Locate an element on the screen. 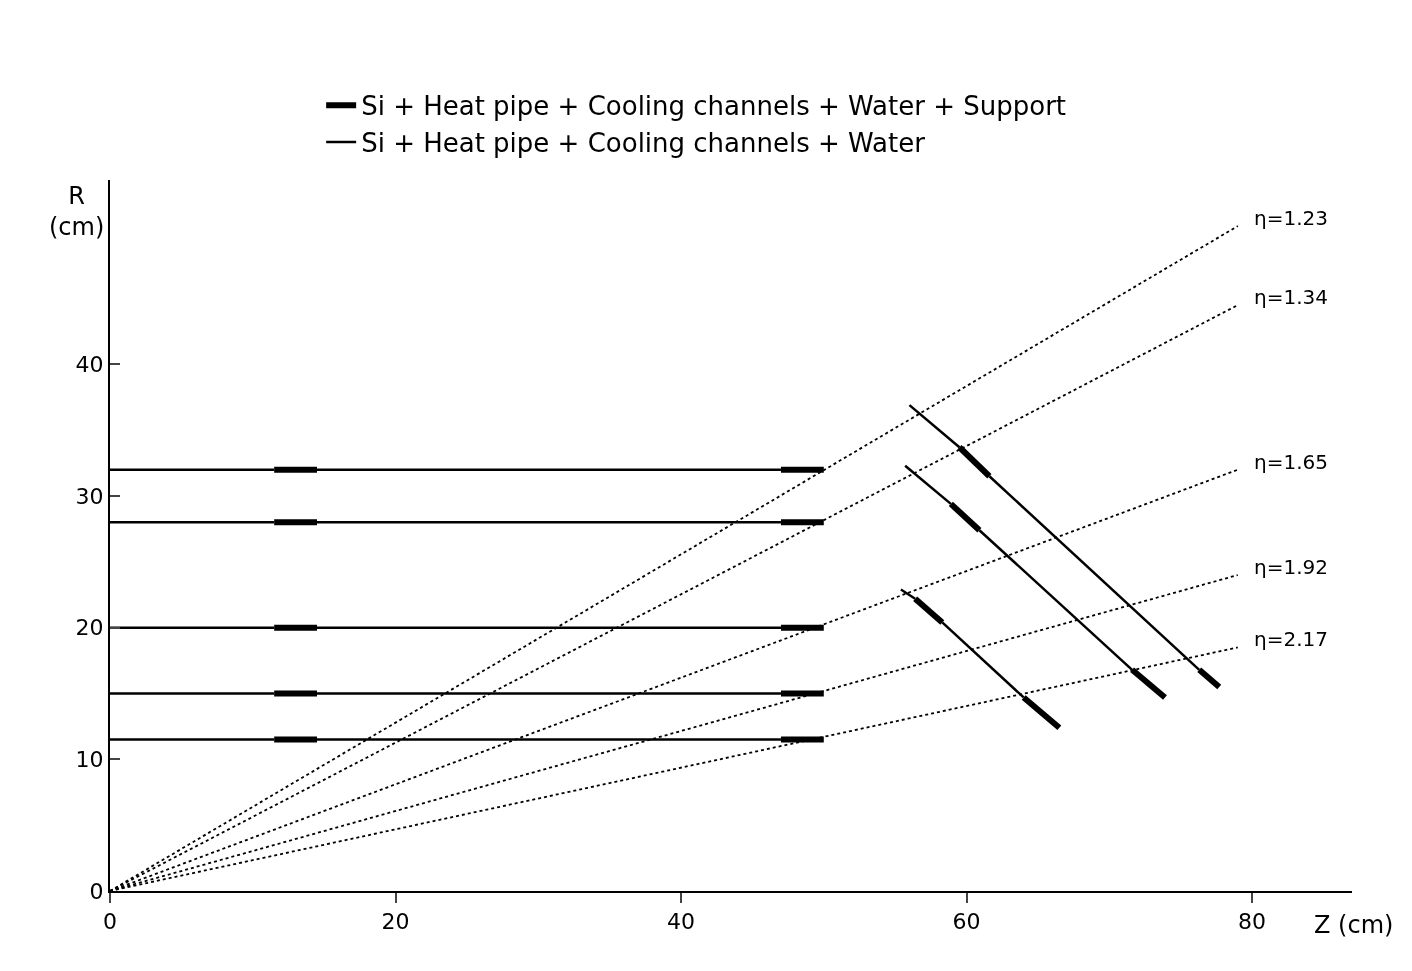 Image resolution: width=1412 pixels, height=971 pixels. legend-label: Si + Heat pipe + Cooling channels + Water + Support is located at coordinates (714, 106).